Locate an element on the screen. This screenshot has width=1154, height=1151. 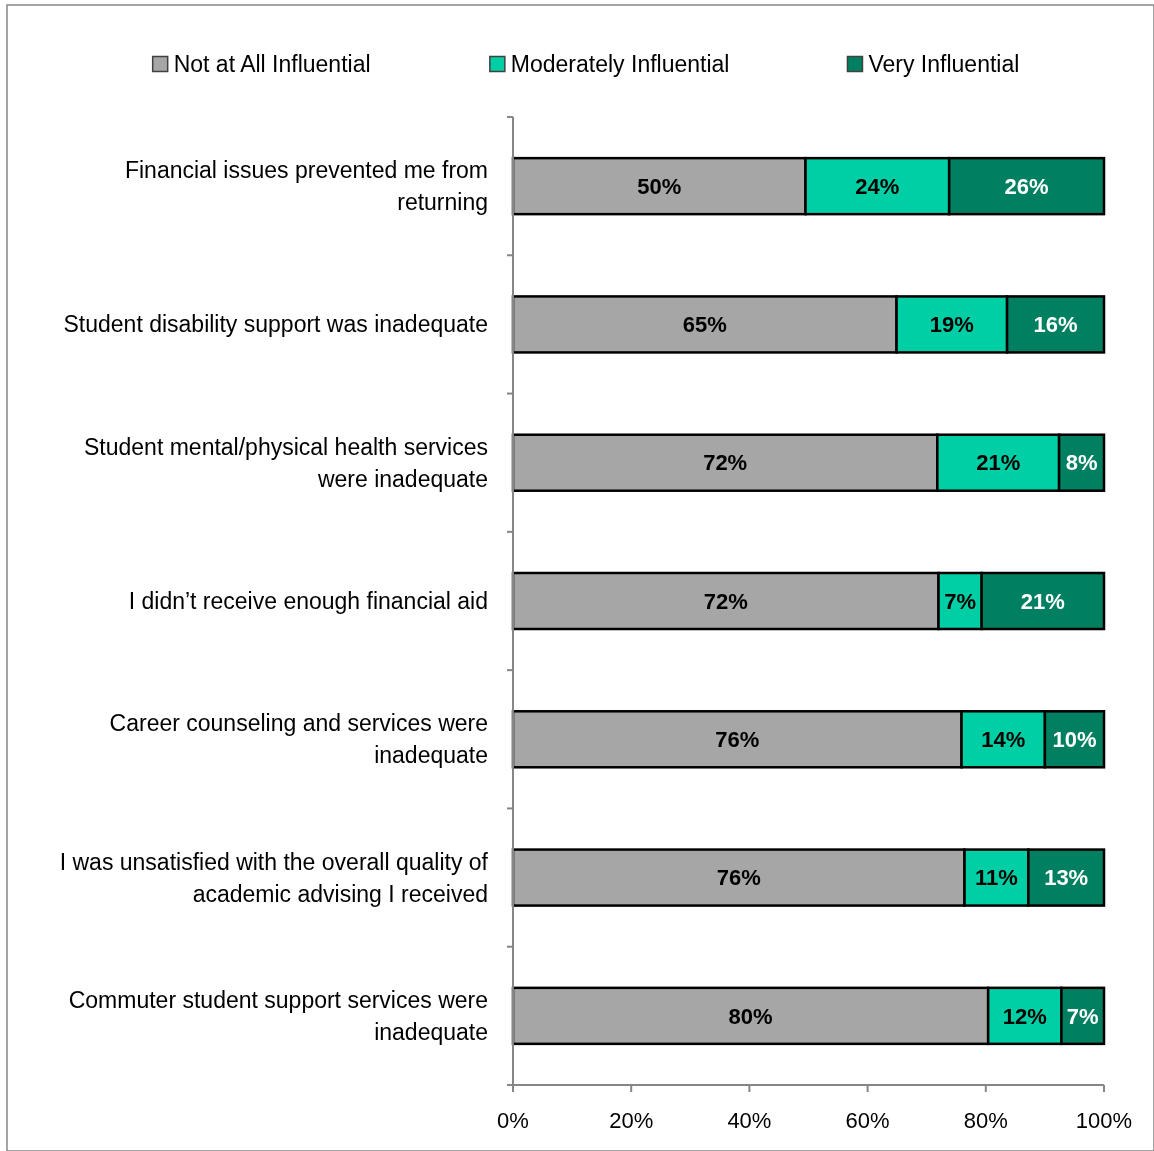
x-tick-label: 40% is located at coordinates (749, 1120).